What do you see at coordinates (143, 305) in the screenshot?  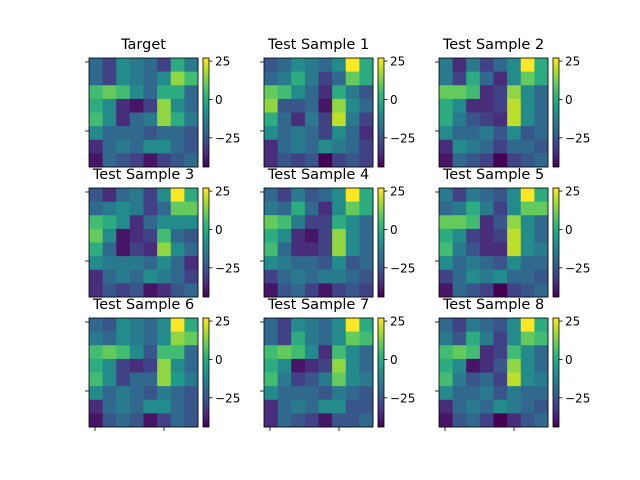 I see `subplot-title: Test Sample 6` at bounding box center [143, 305].